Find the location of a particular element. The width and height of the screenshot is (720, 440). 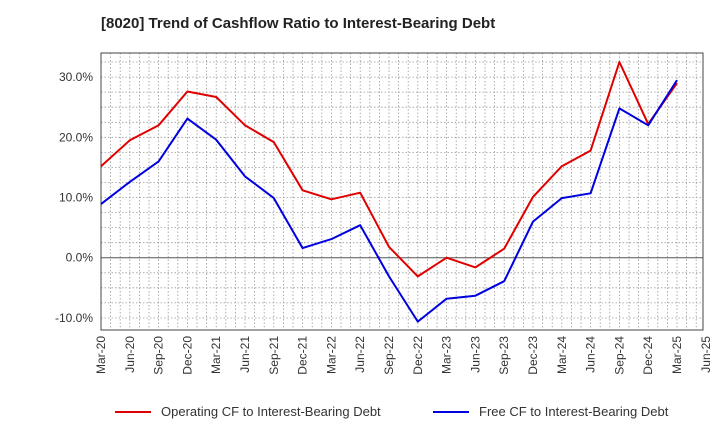

x-tick-label: Jun-25 is located at coordinates (706, 354).